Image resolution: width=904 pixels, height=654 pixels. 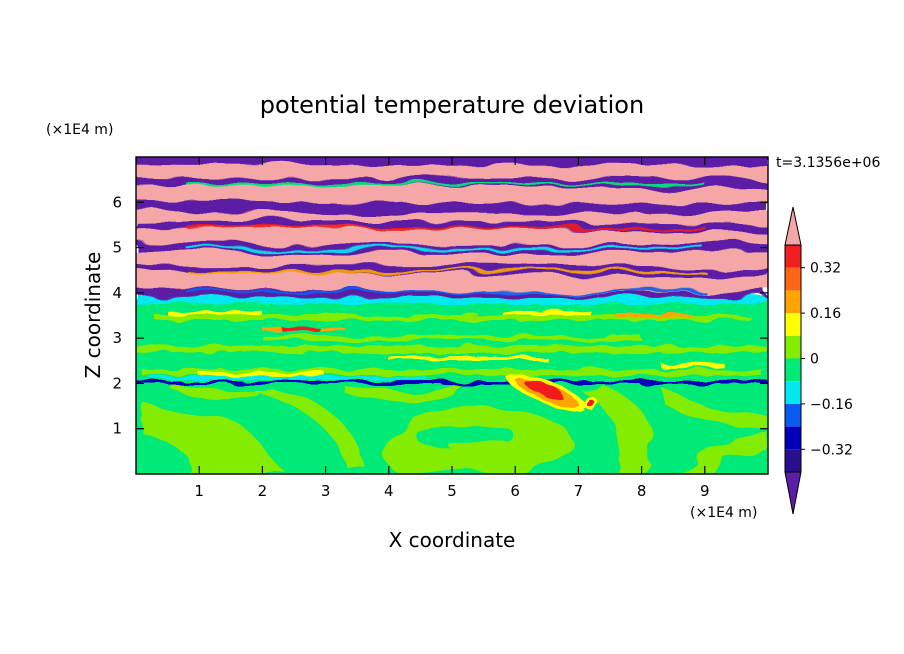 What do you see at coordinates (455, 429) in the screenshot?
I see `region-lower-swirls` at bounding box center [455, 429].